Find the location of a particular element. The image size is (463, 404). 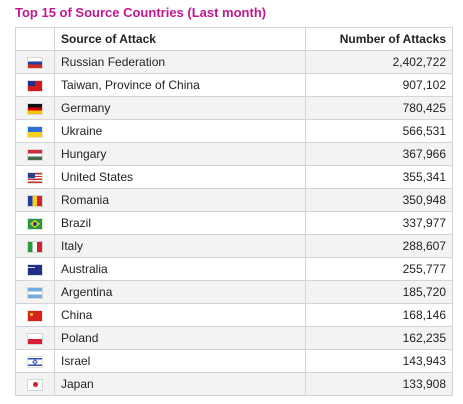

brazil-flag-icon is located at coordinates (35, 223).